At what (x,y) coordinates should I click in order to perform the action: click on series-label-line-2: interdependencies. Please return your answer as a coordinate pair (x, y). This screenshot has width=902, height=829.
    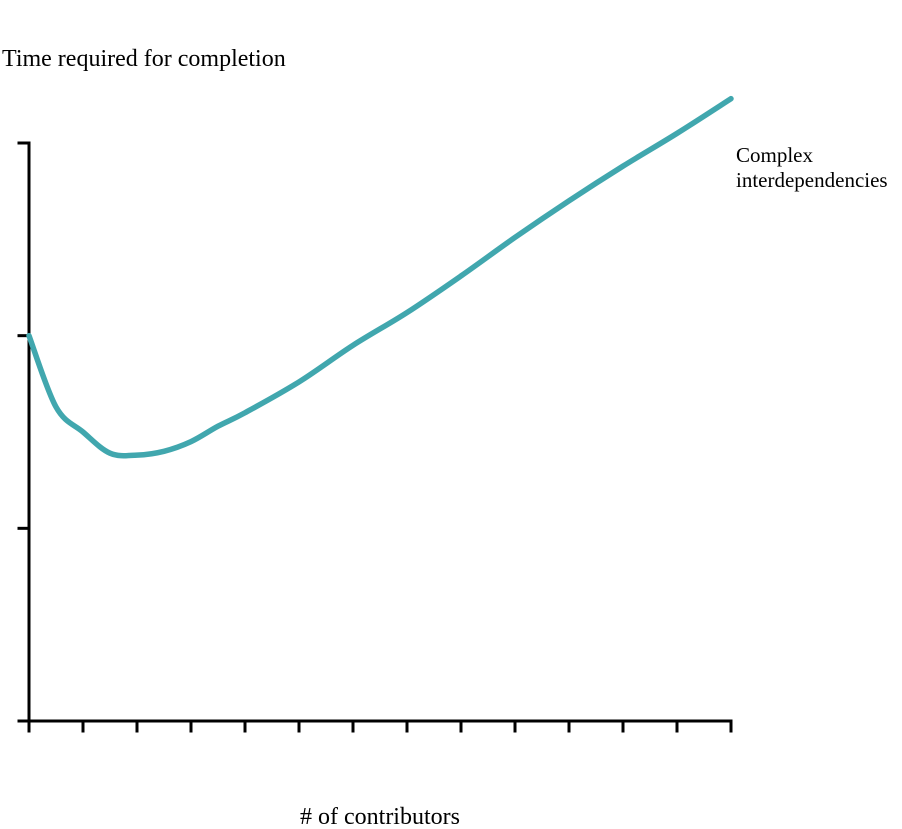
    Looking at the image, I should click on (812, 180).